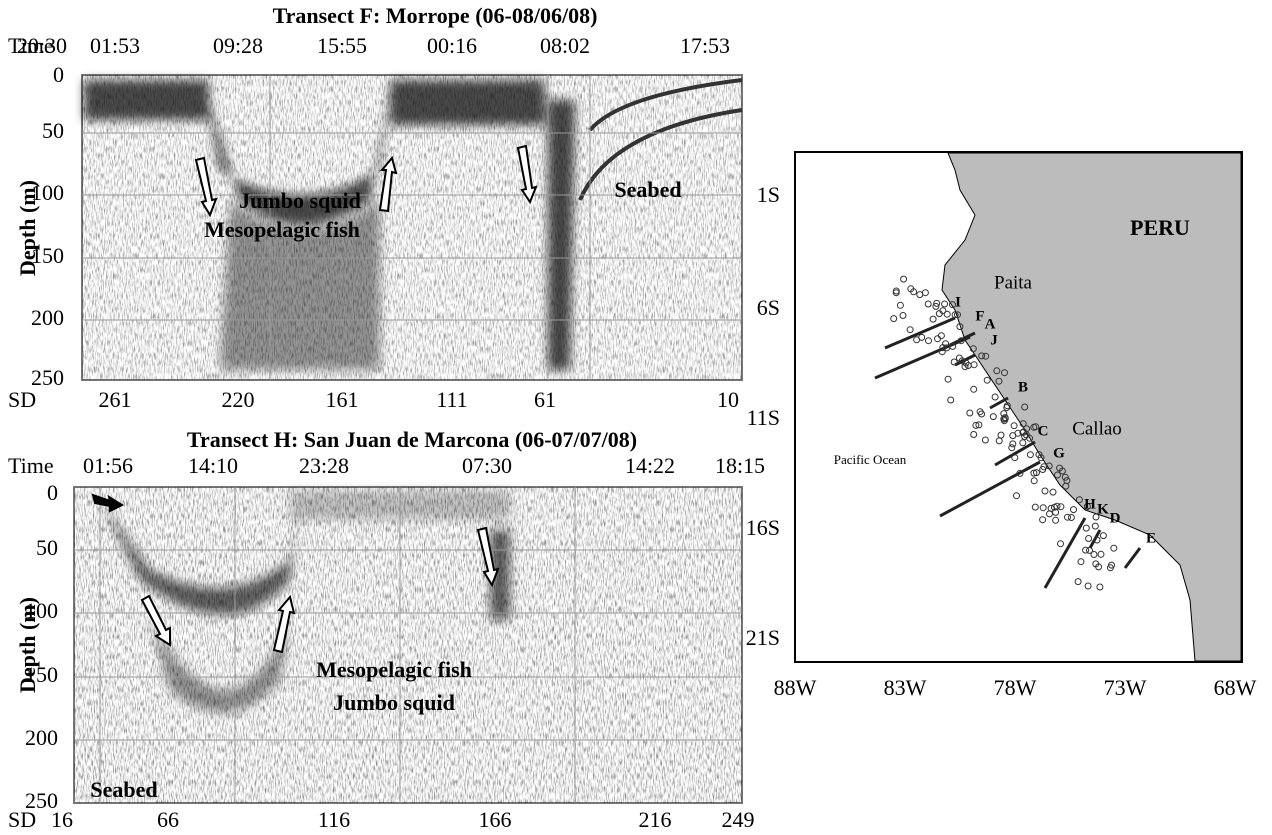 This screenshot has height=835, width=1272. Describe the element at coordinates (108, 465) in the screenshot. I see `time-label: 01:56` at that location.